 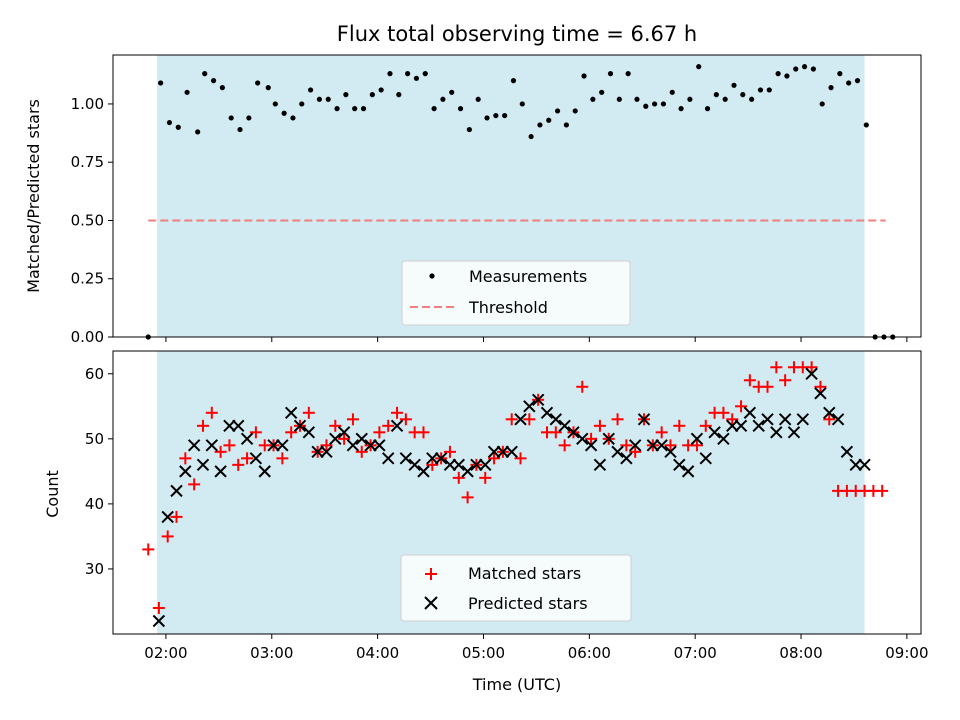 What do you see at coordinates (906, 653) in the screenshot?
I see `xtick-label: 09:00` at bounding box center [906, 653].